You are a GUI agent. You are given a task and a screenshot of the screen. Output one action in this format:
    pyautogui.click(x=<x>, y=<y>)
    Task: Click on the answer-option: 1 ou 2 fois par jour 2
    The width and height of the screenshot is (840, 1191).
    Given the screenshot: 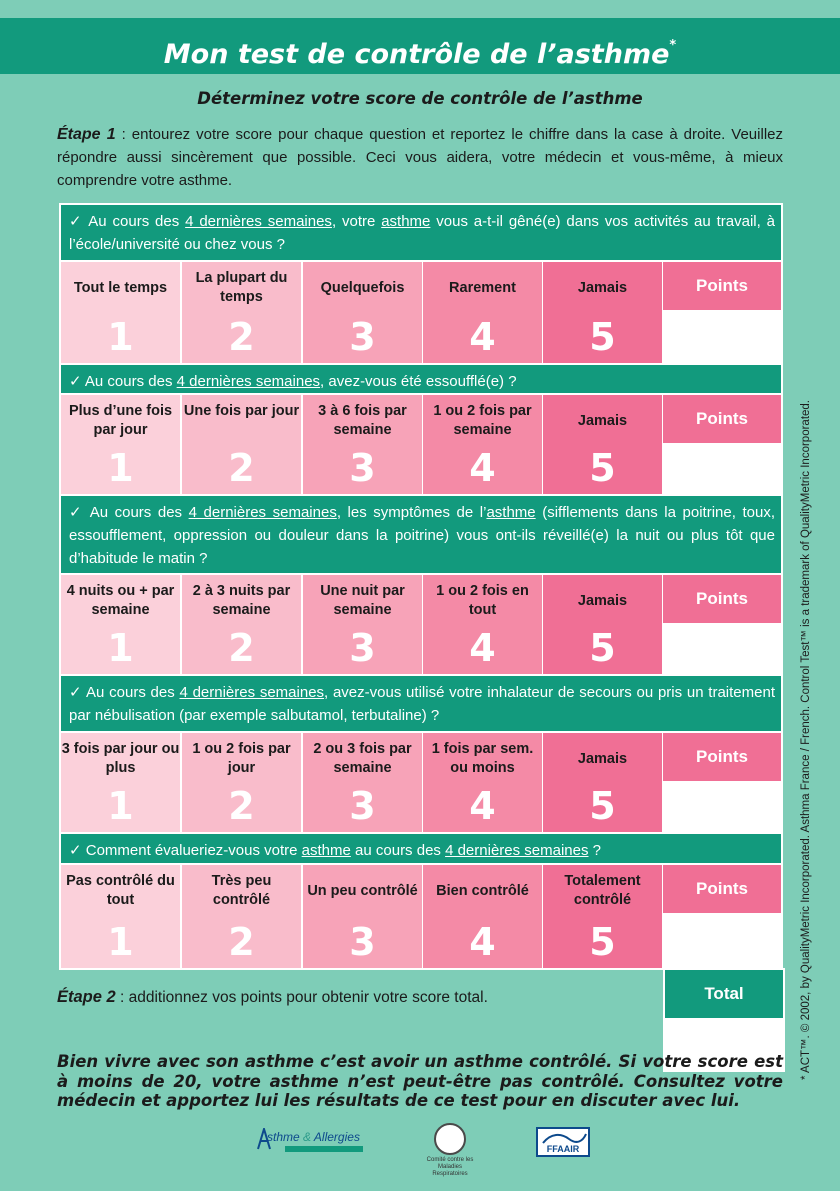 What is the action you would take?
    pyautogui.click(x=241, y=782)
    